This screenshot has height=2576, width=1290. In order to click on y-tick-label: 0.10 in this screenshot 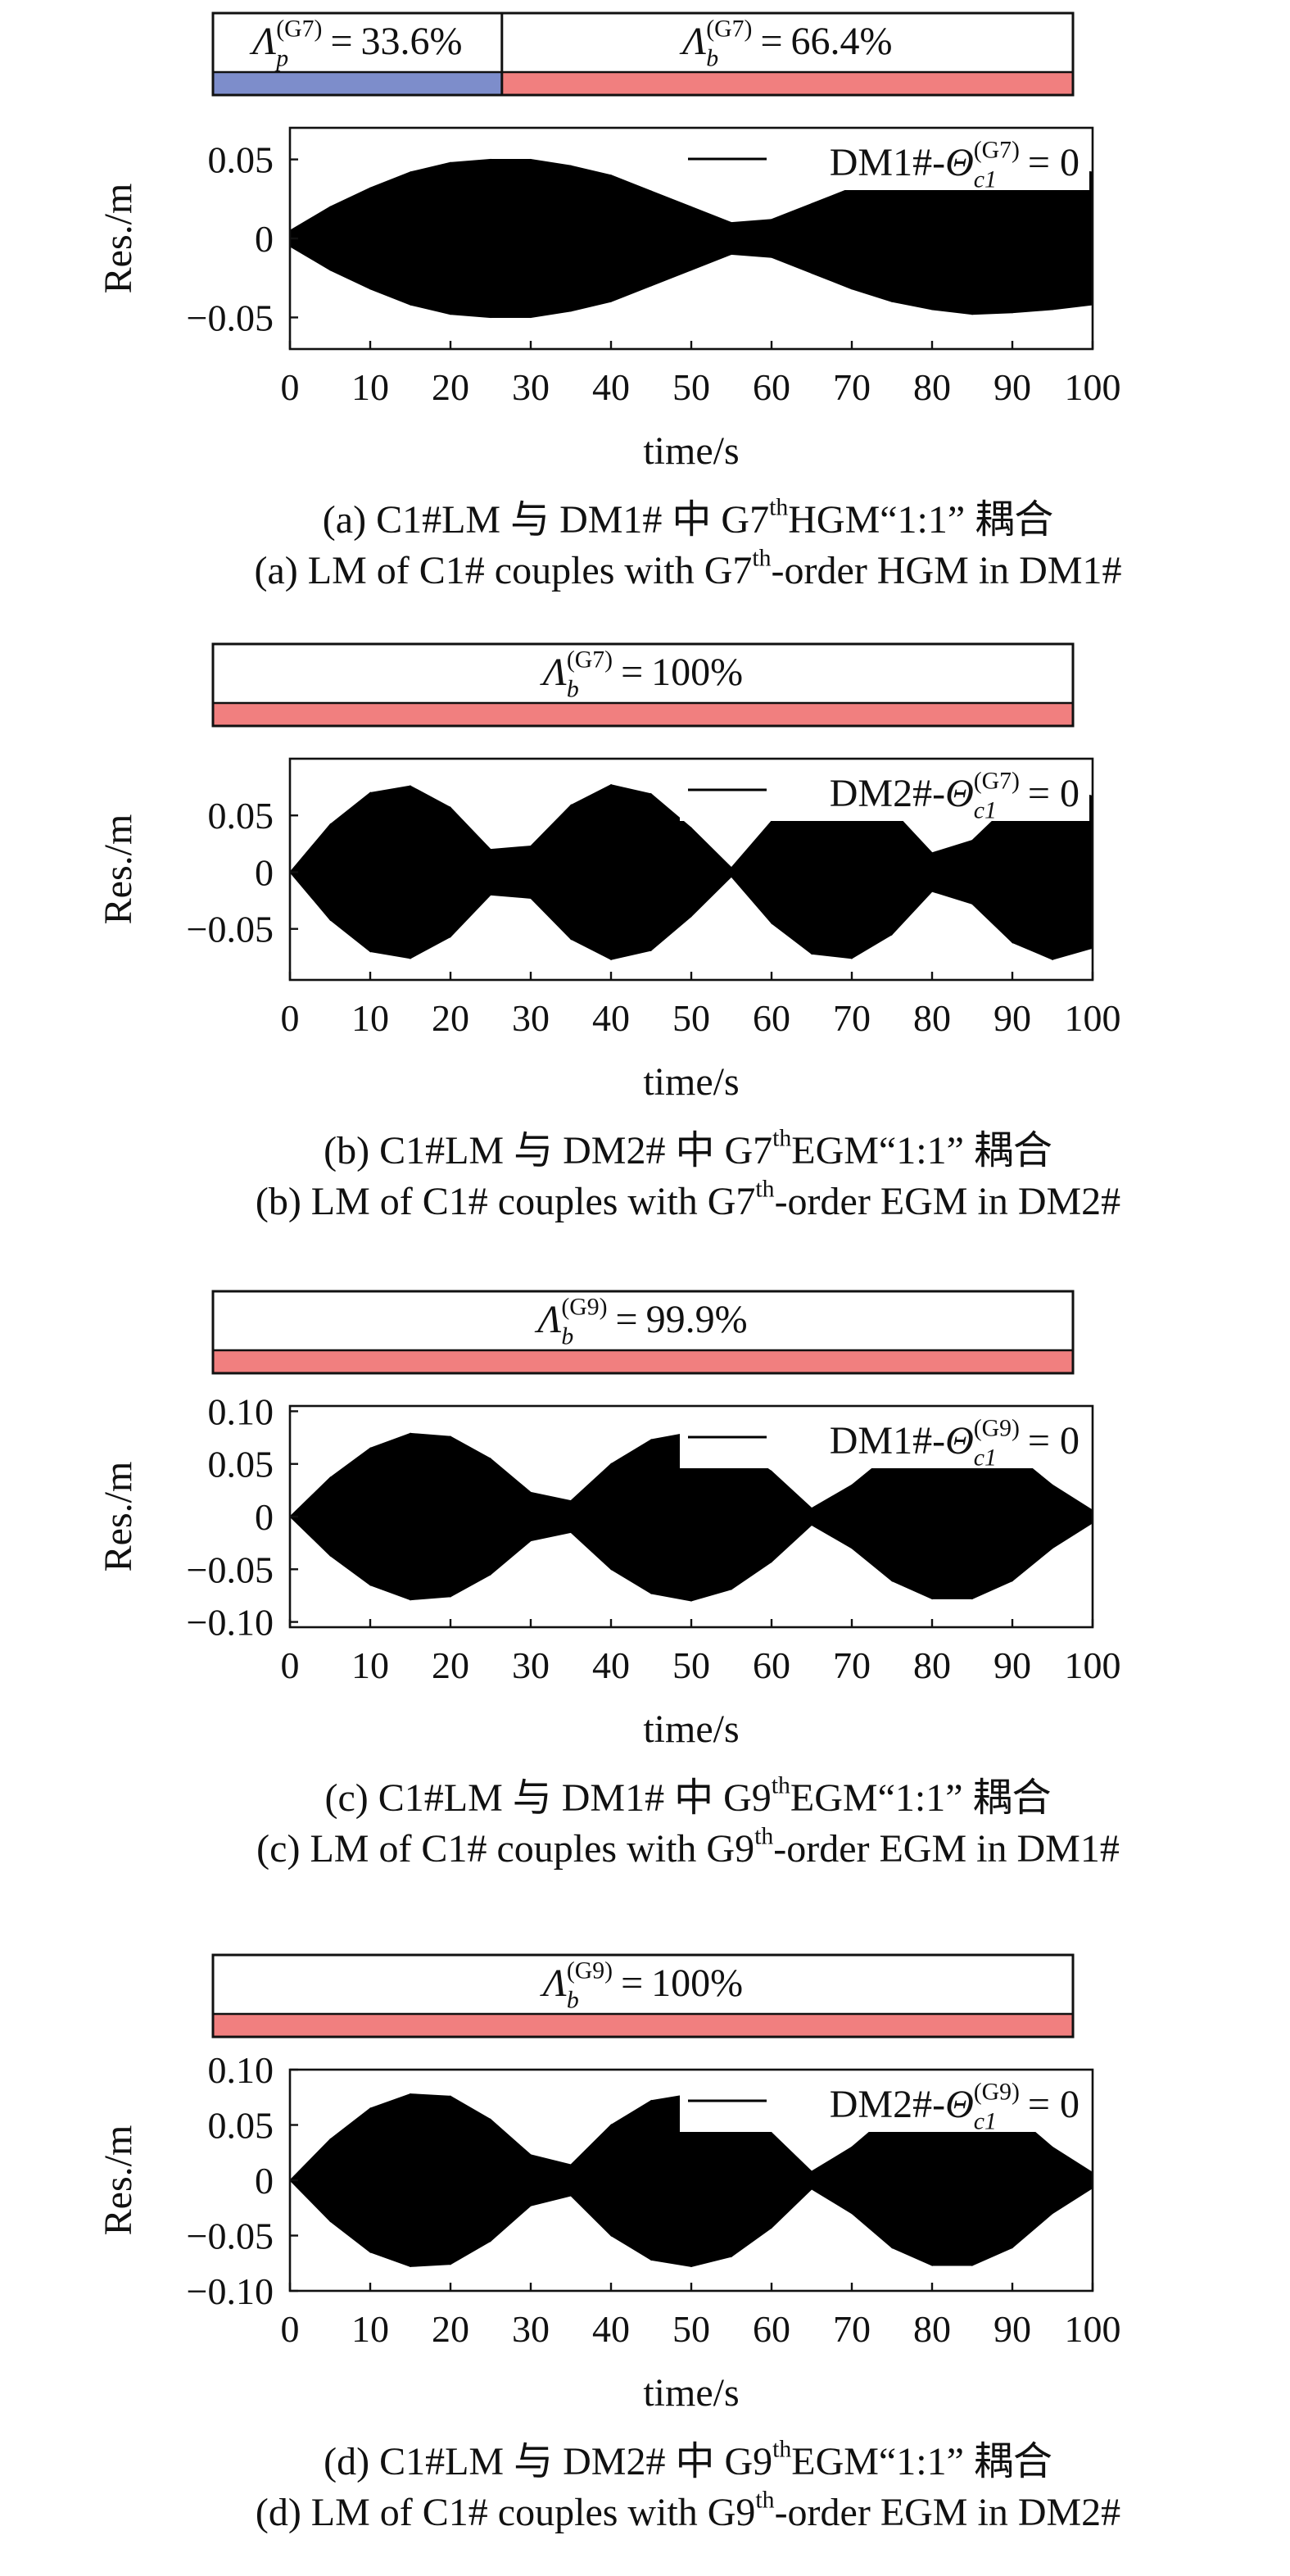, I will do `click(241, 1411)`.